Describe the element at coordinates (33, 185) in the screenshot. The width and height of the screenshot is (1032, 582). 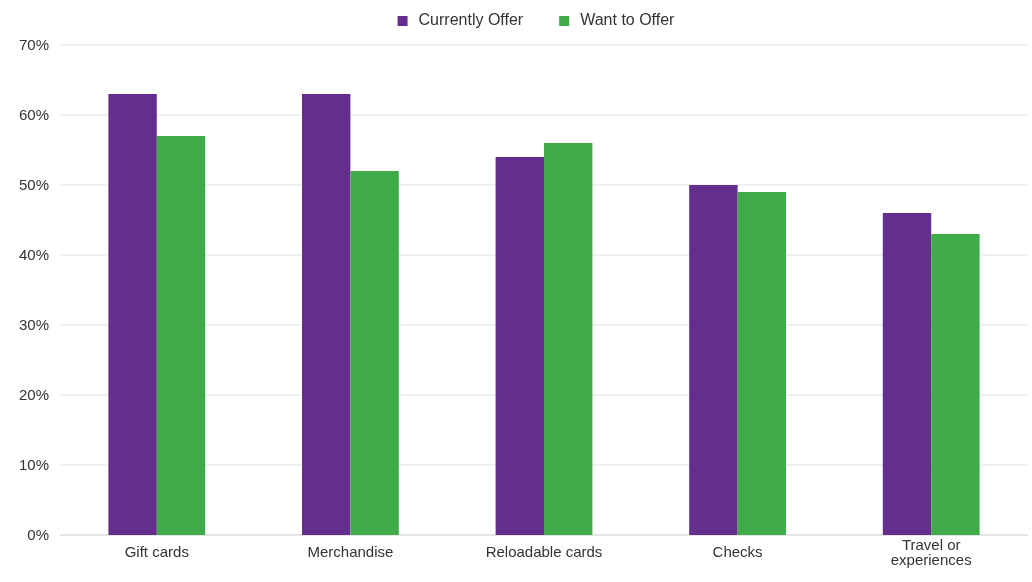
I see `y-tick-label: 50%` at that location.